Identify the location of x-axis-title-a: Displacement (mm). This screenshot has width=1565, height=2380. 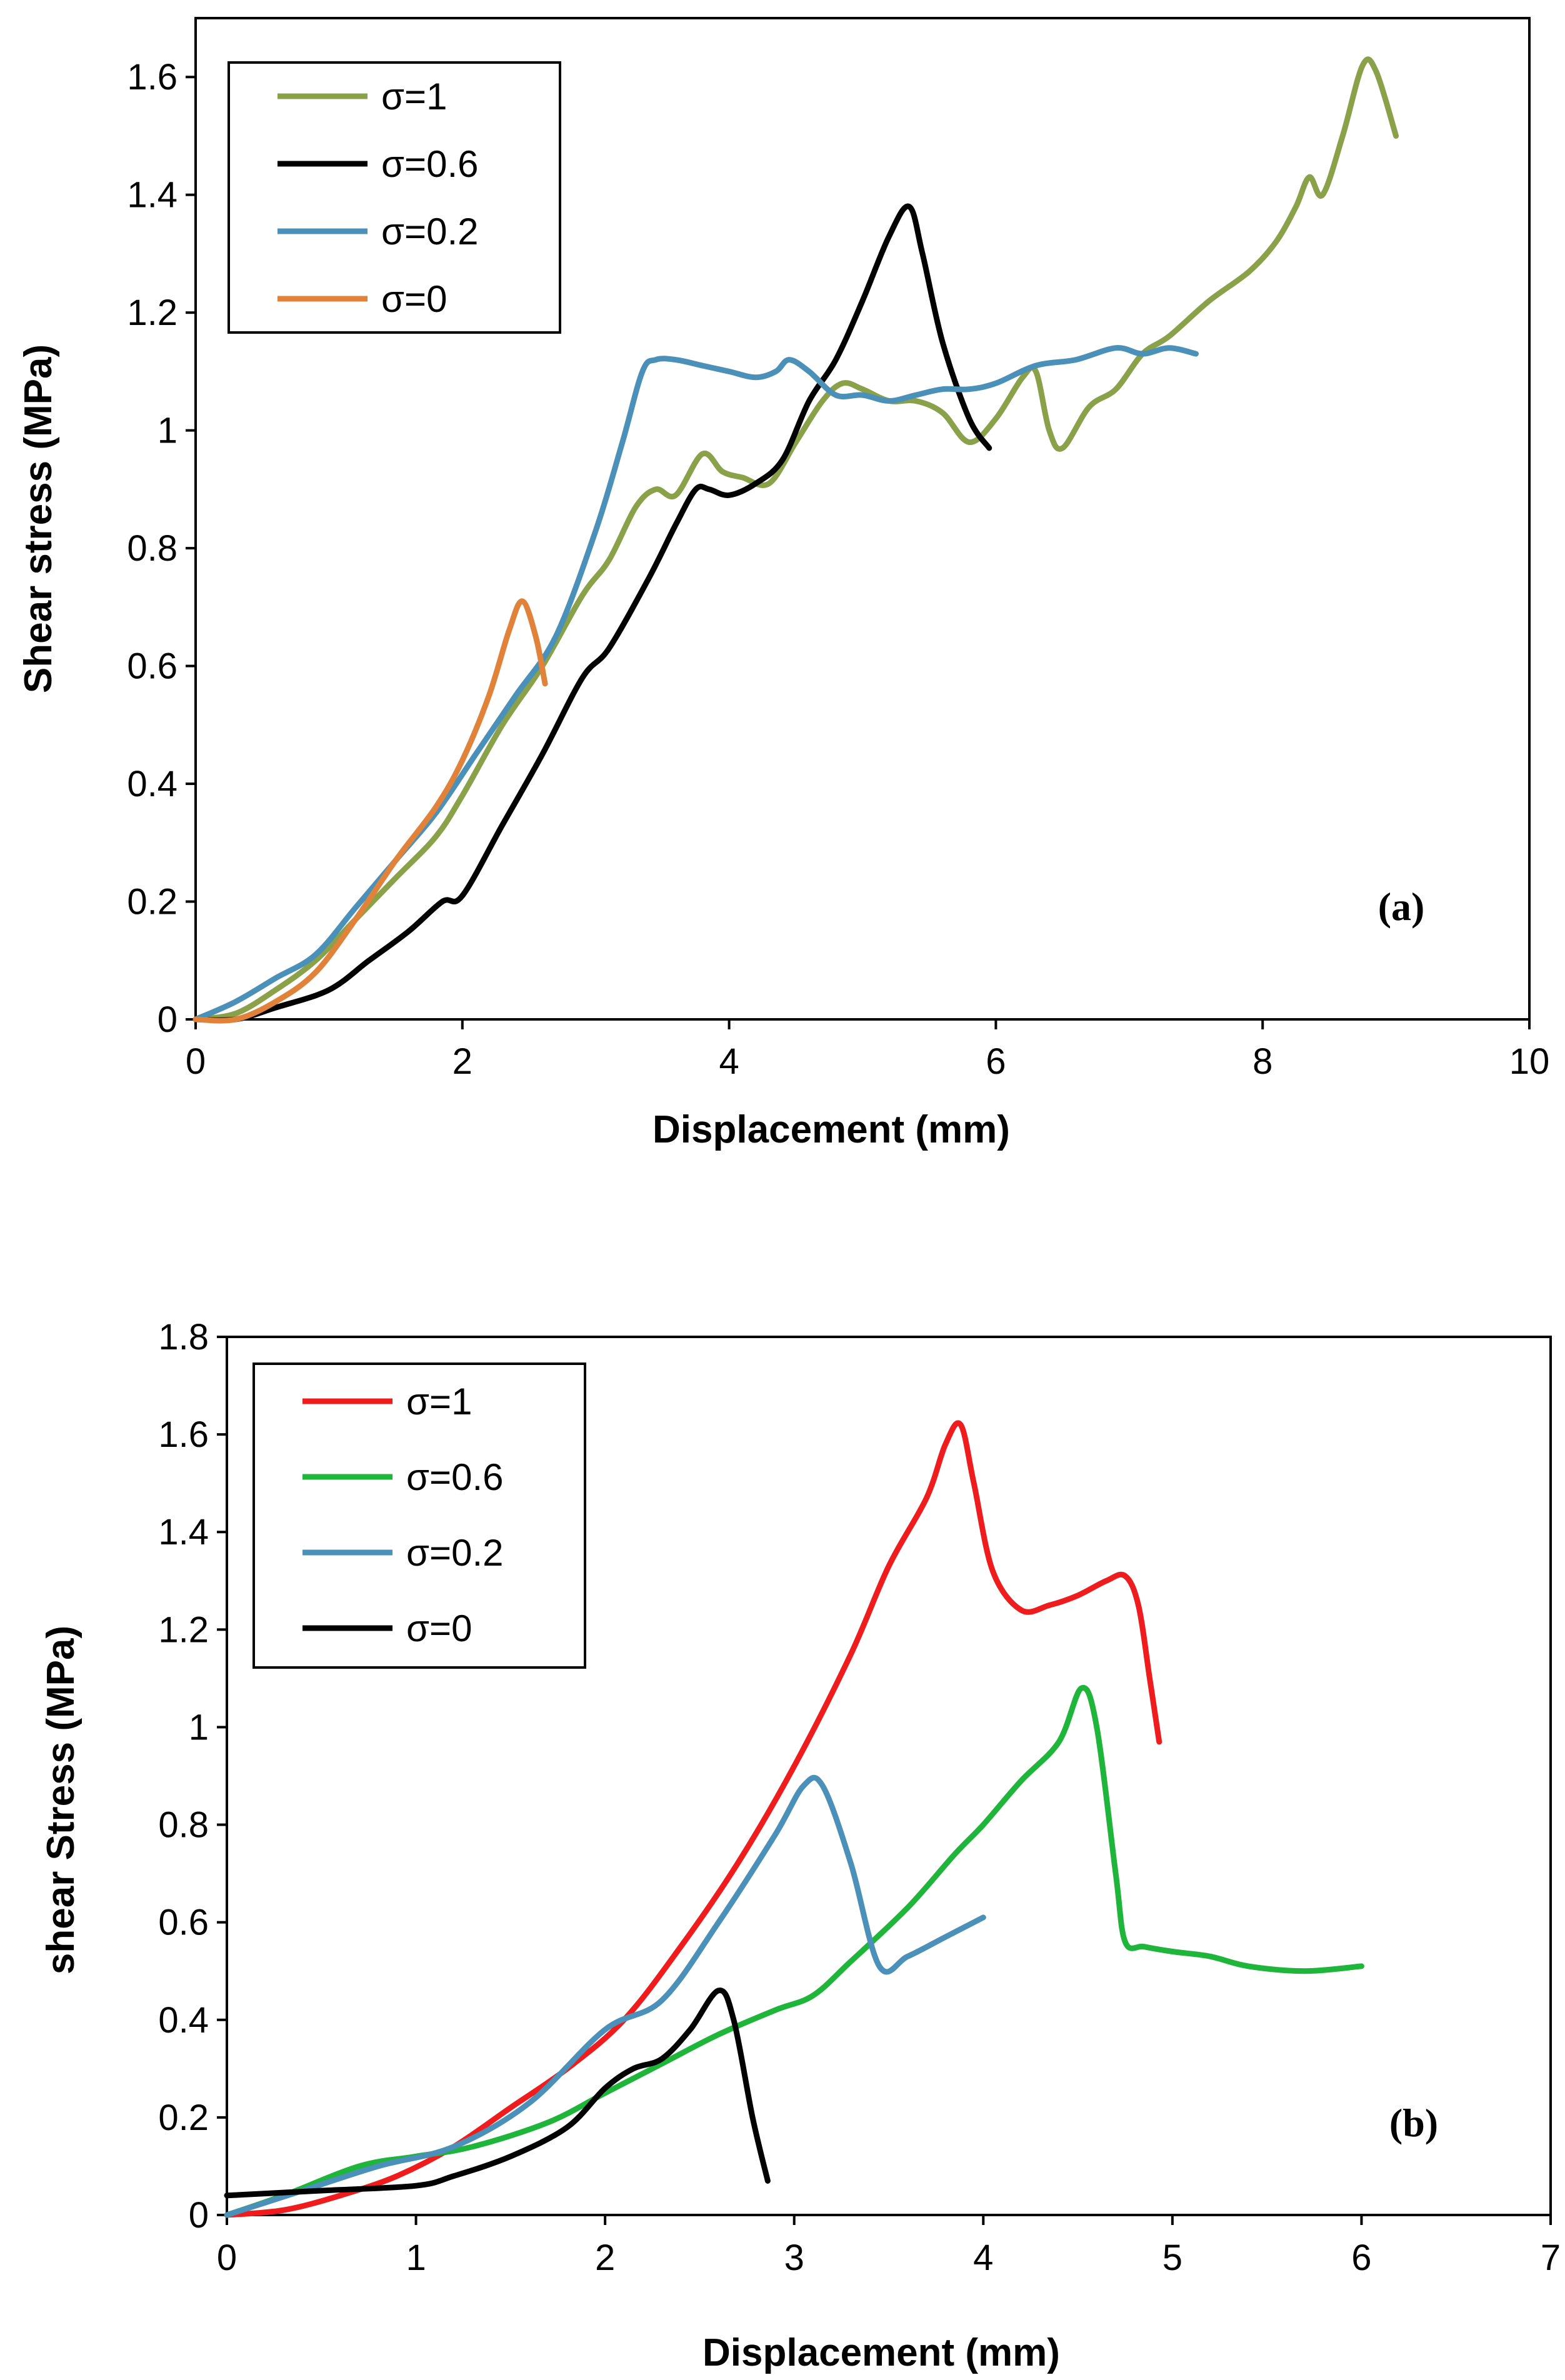
(831, 1129).